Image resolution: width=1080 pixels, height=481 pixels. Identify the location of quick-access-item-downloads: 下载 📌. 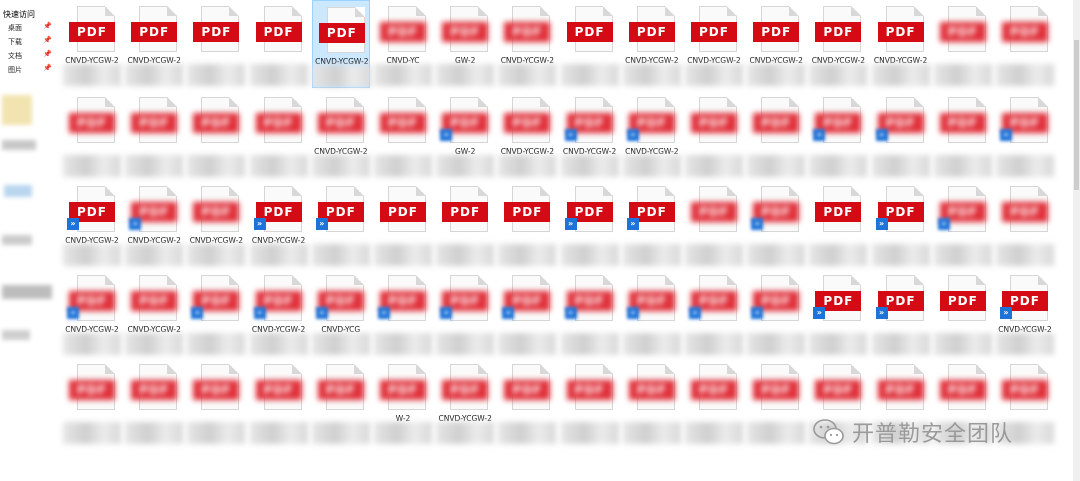
(28, 42).